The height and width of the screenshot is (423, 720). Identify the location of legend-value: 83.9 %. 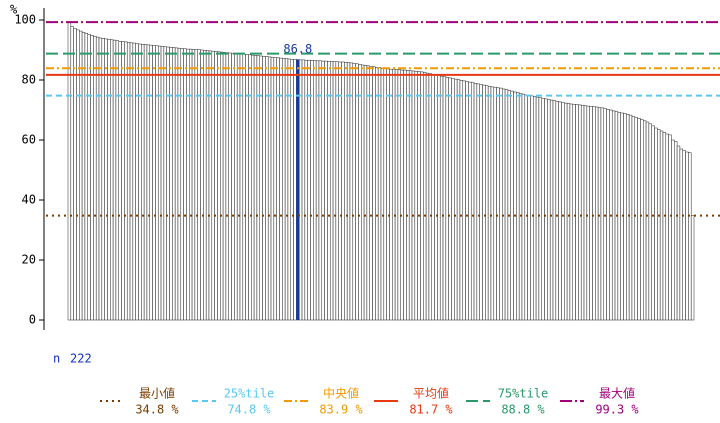
(341, 410).